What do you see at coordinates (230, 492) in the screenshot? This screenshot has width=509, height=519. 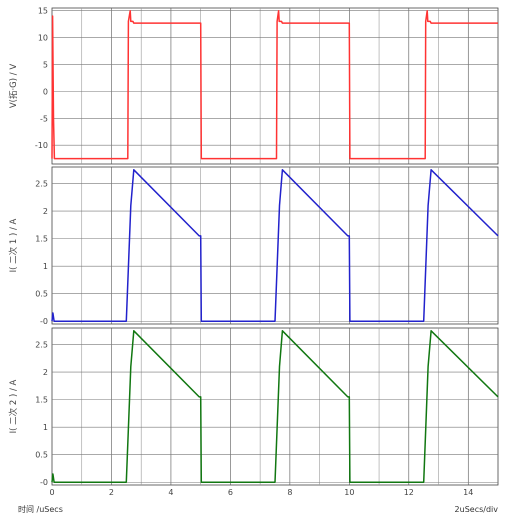 I see `x-tick-label: 6` at bounding box center [230, 492].